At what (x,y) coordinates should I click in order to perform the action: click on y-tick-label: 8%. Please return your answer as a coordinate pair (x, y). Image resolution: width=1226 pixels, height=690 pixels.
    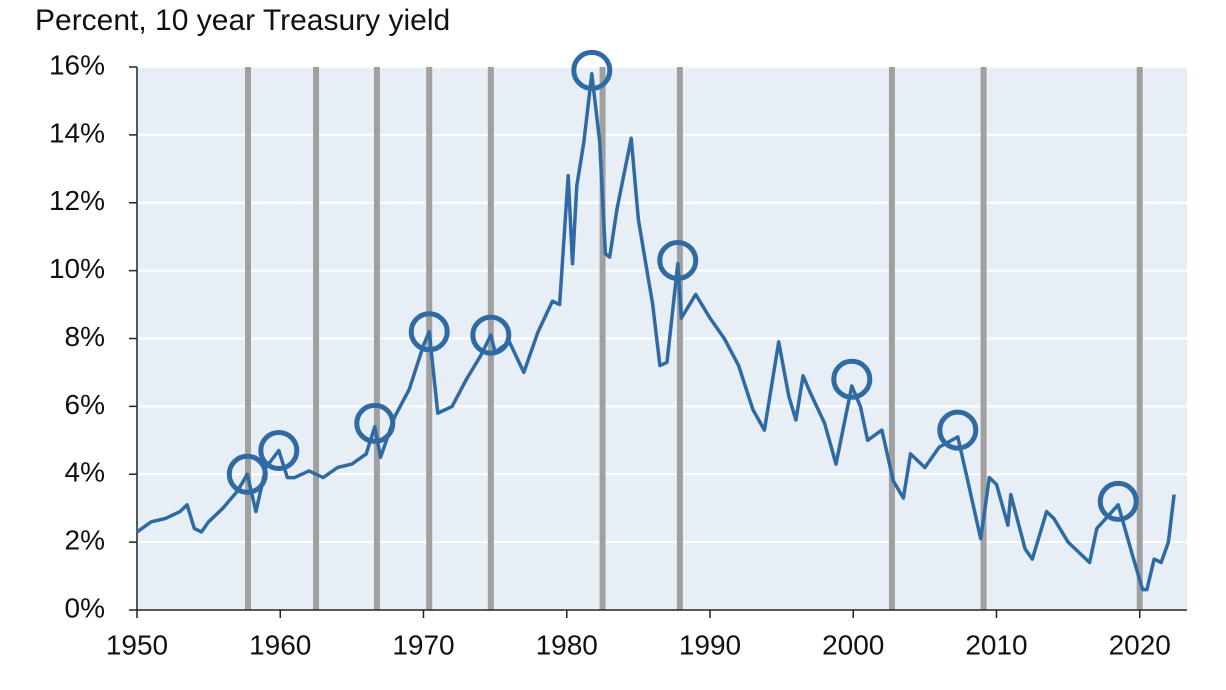
    Looking at the image, I should click on (85, 336).